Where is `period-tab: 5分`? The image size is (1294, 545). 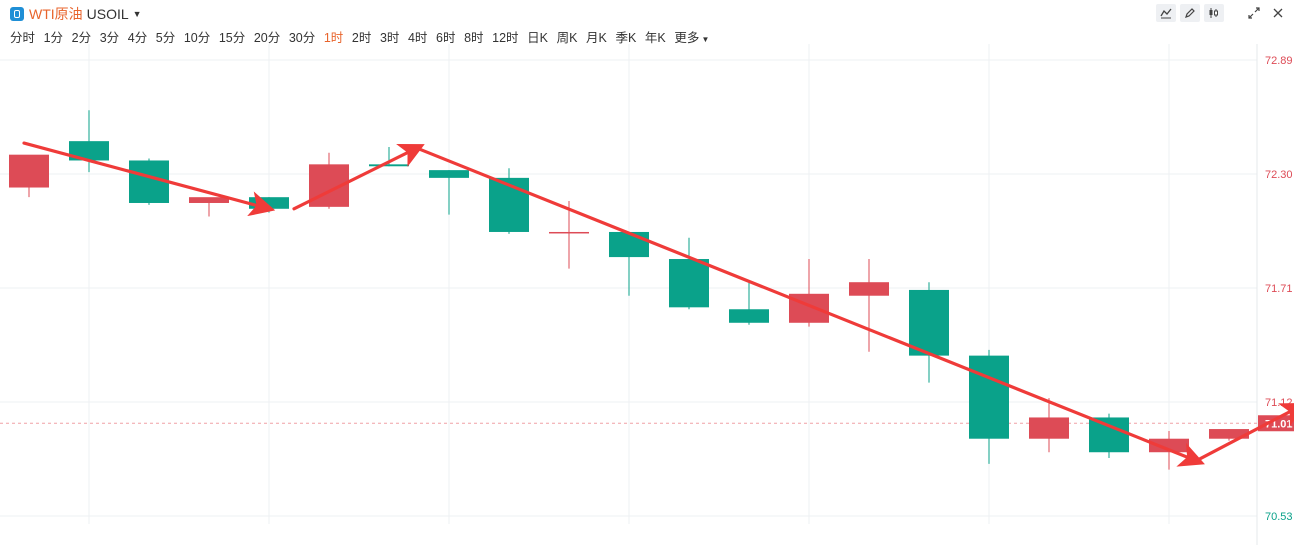 period-tab: 5分 is located at coordinates (165, 38).